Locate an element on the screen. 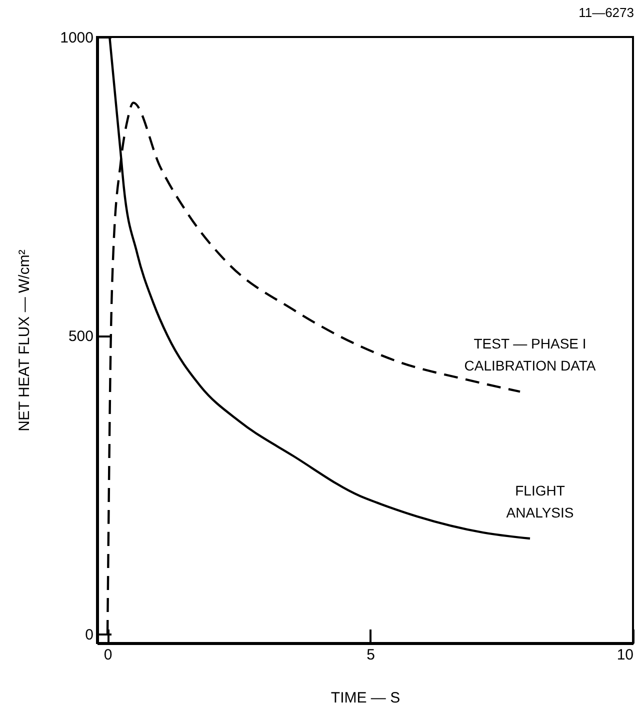 This screenshot has height=722, width=641. x-tick-label: 10 is located at coordinates (625, 655).